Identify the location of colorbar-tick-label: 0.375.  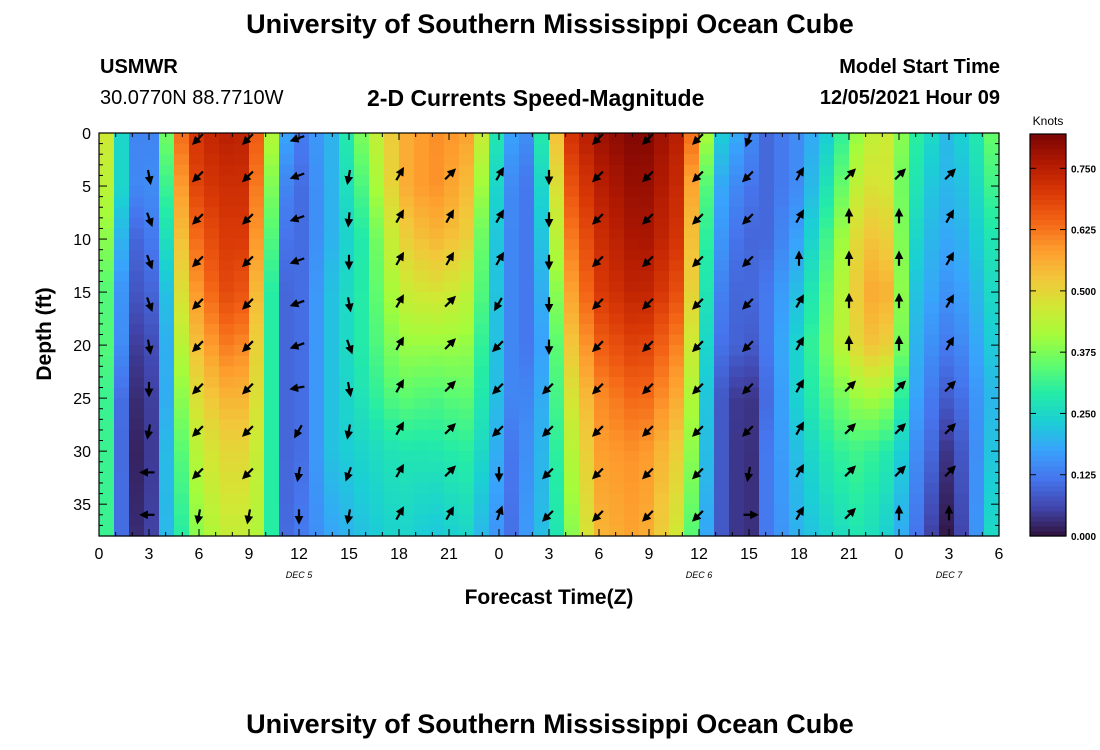
(1083, 353).